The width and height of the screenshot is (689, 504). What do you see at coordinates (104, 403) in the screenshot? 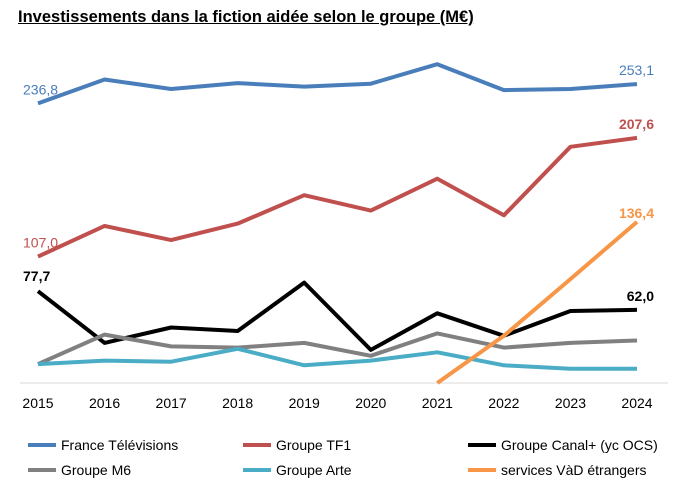
I see `x-tick-label: 2016` at bounding box center [104, 403].